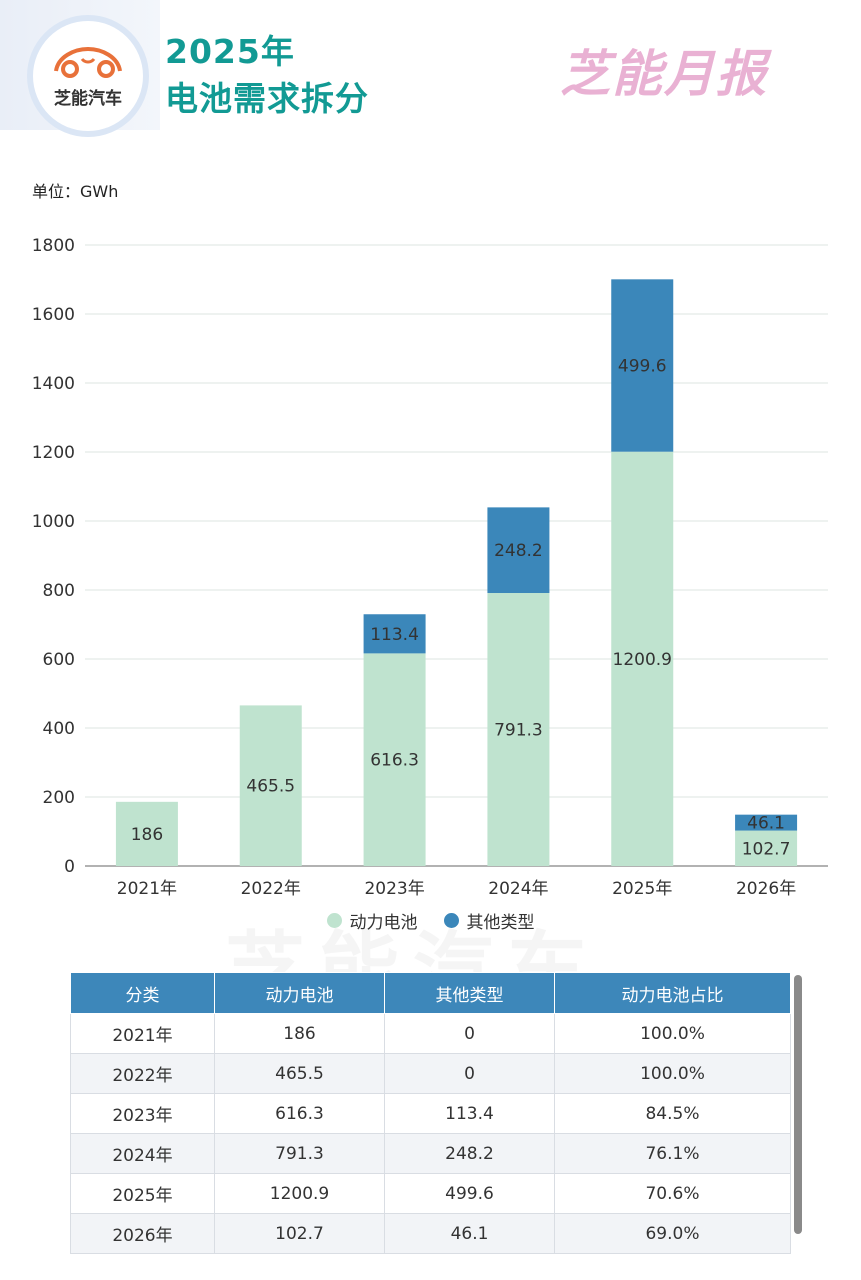  What do you see at coordinates (142, 1193) in the screenshot?
I see `table-cell: 2025年` at bounding box center [142, 1193].